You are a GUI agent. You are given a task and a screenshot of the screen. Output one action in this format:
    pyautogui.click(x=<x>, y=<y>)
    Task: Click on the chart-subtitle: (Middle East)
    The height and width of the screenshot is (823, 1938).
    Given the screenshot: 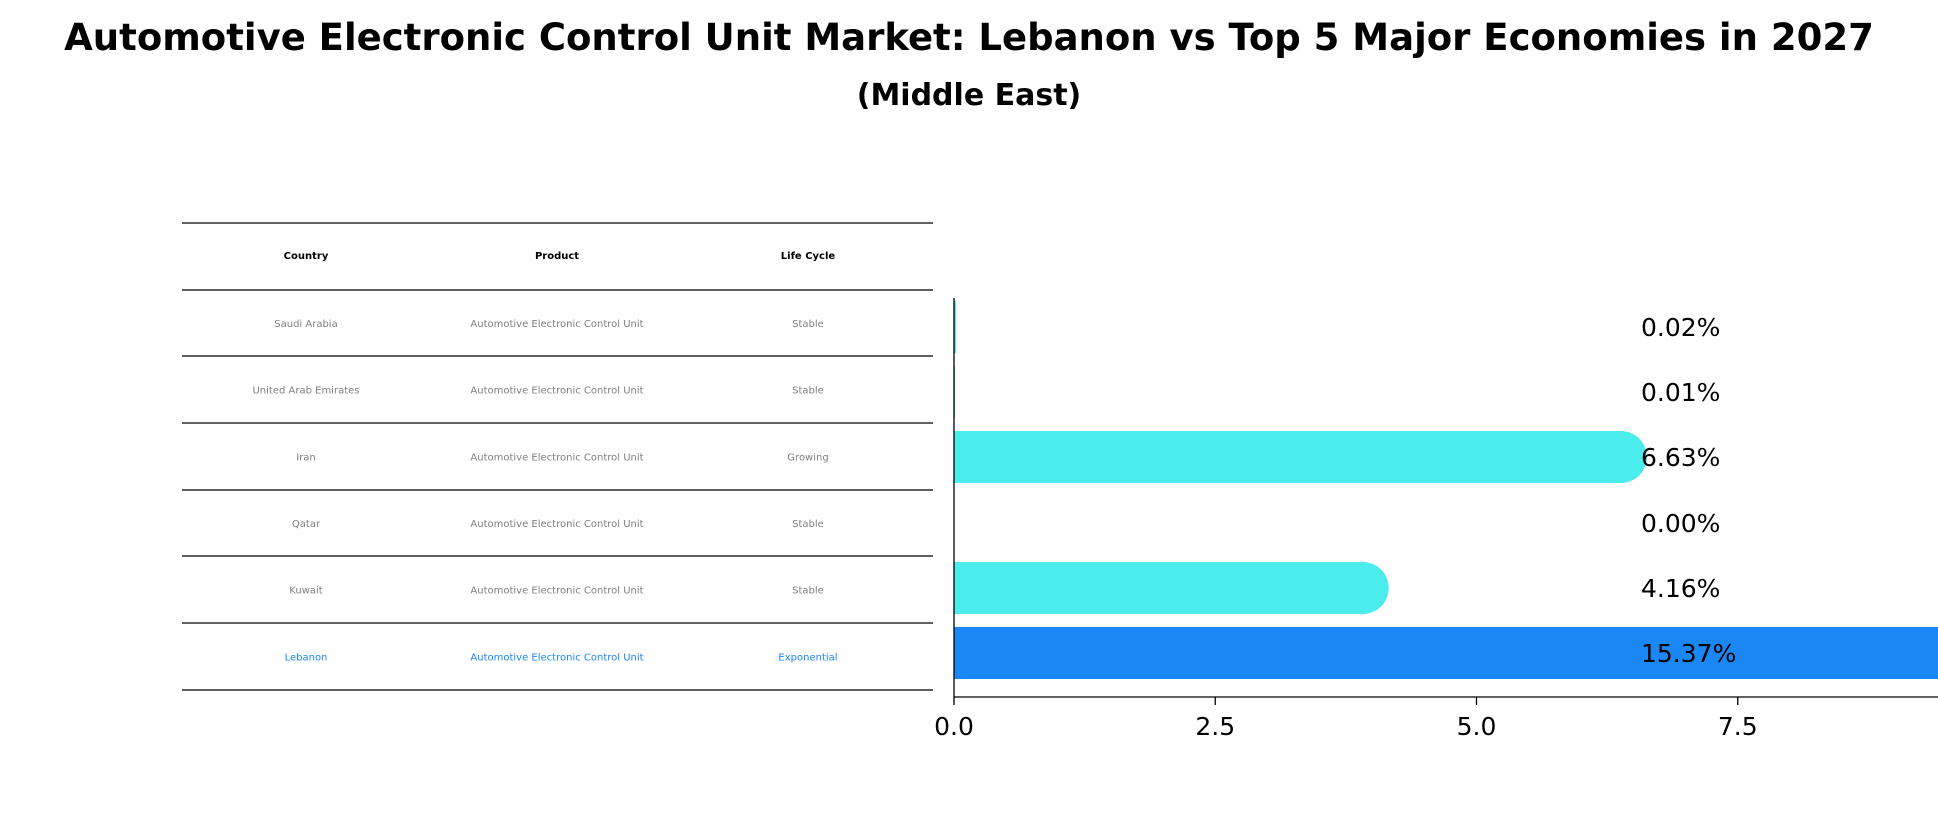 What is the action you would take?
    pyautogui.click(x=969, y=95)
    